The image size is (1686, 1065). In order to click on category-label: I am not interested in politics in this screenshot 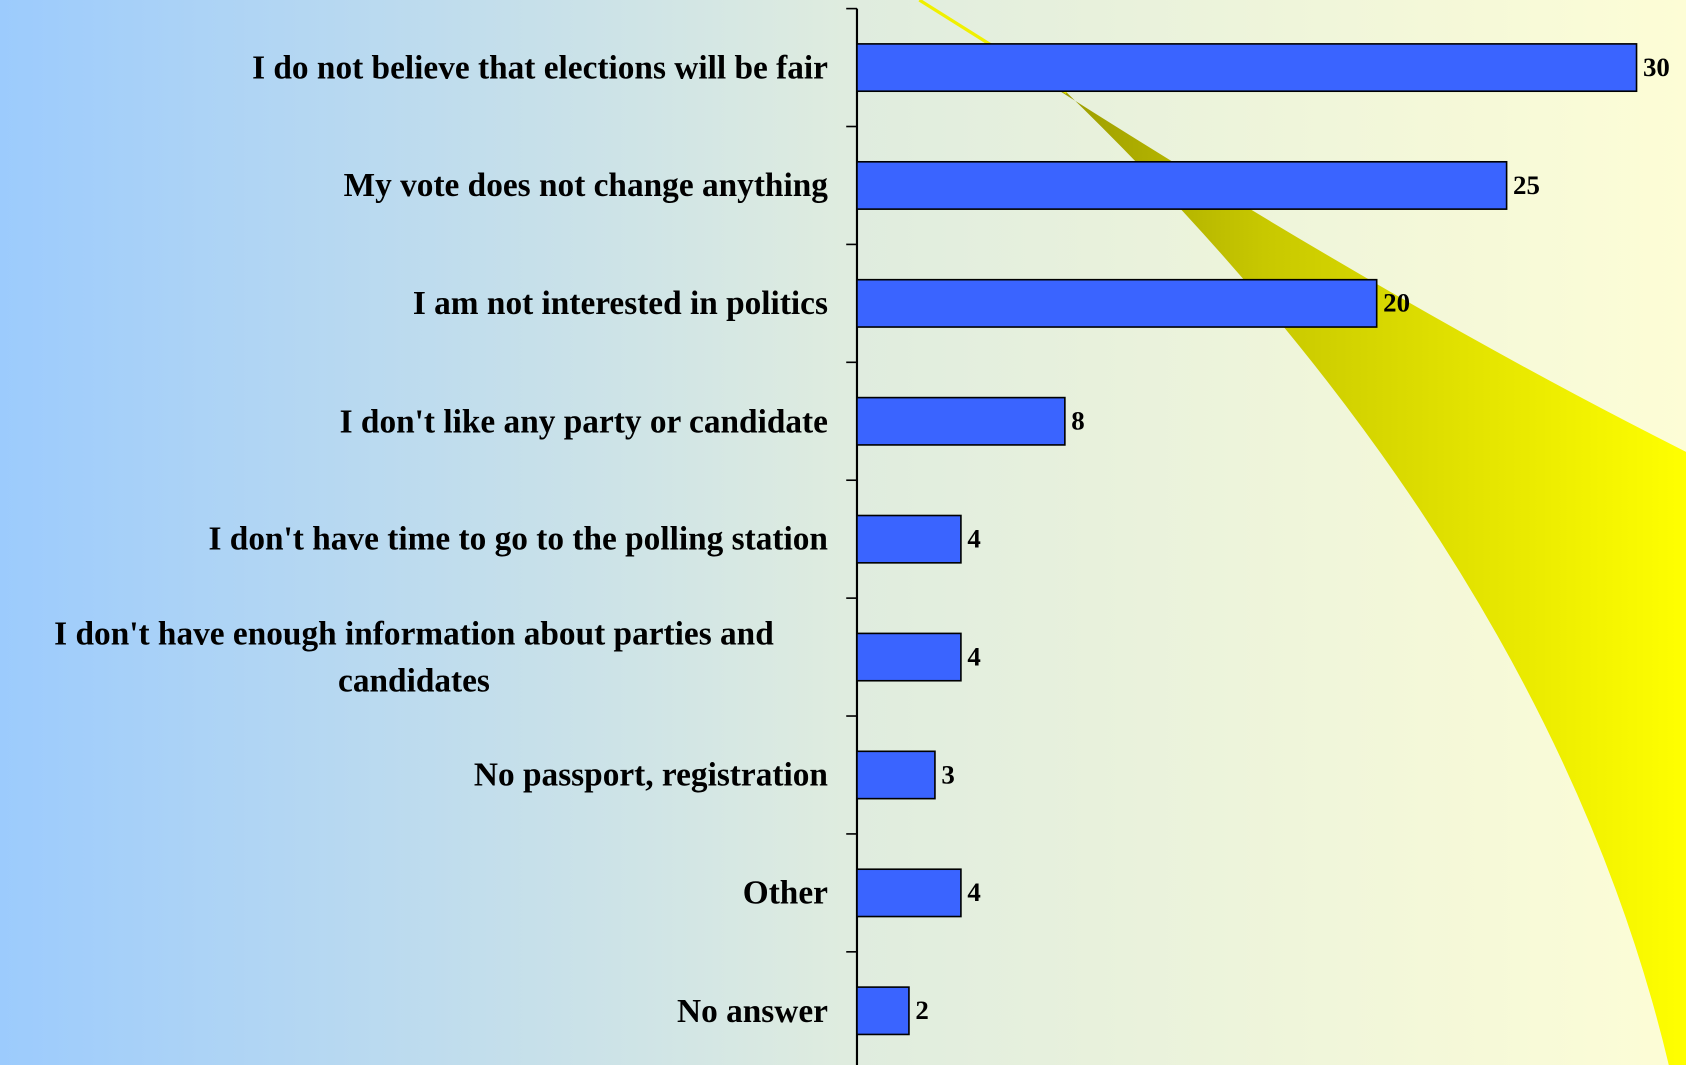, I will do `click(620, 303)`.